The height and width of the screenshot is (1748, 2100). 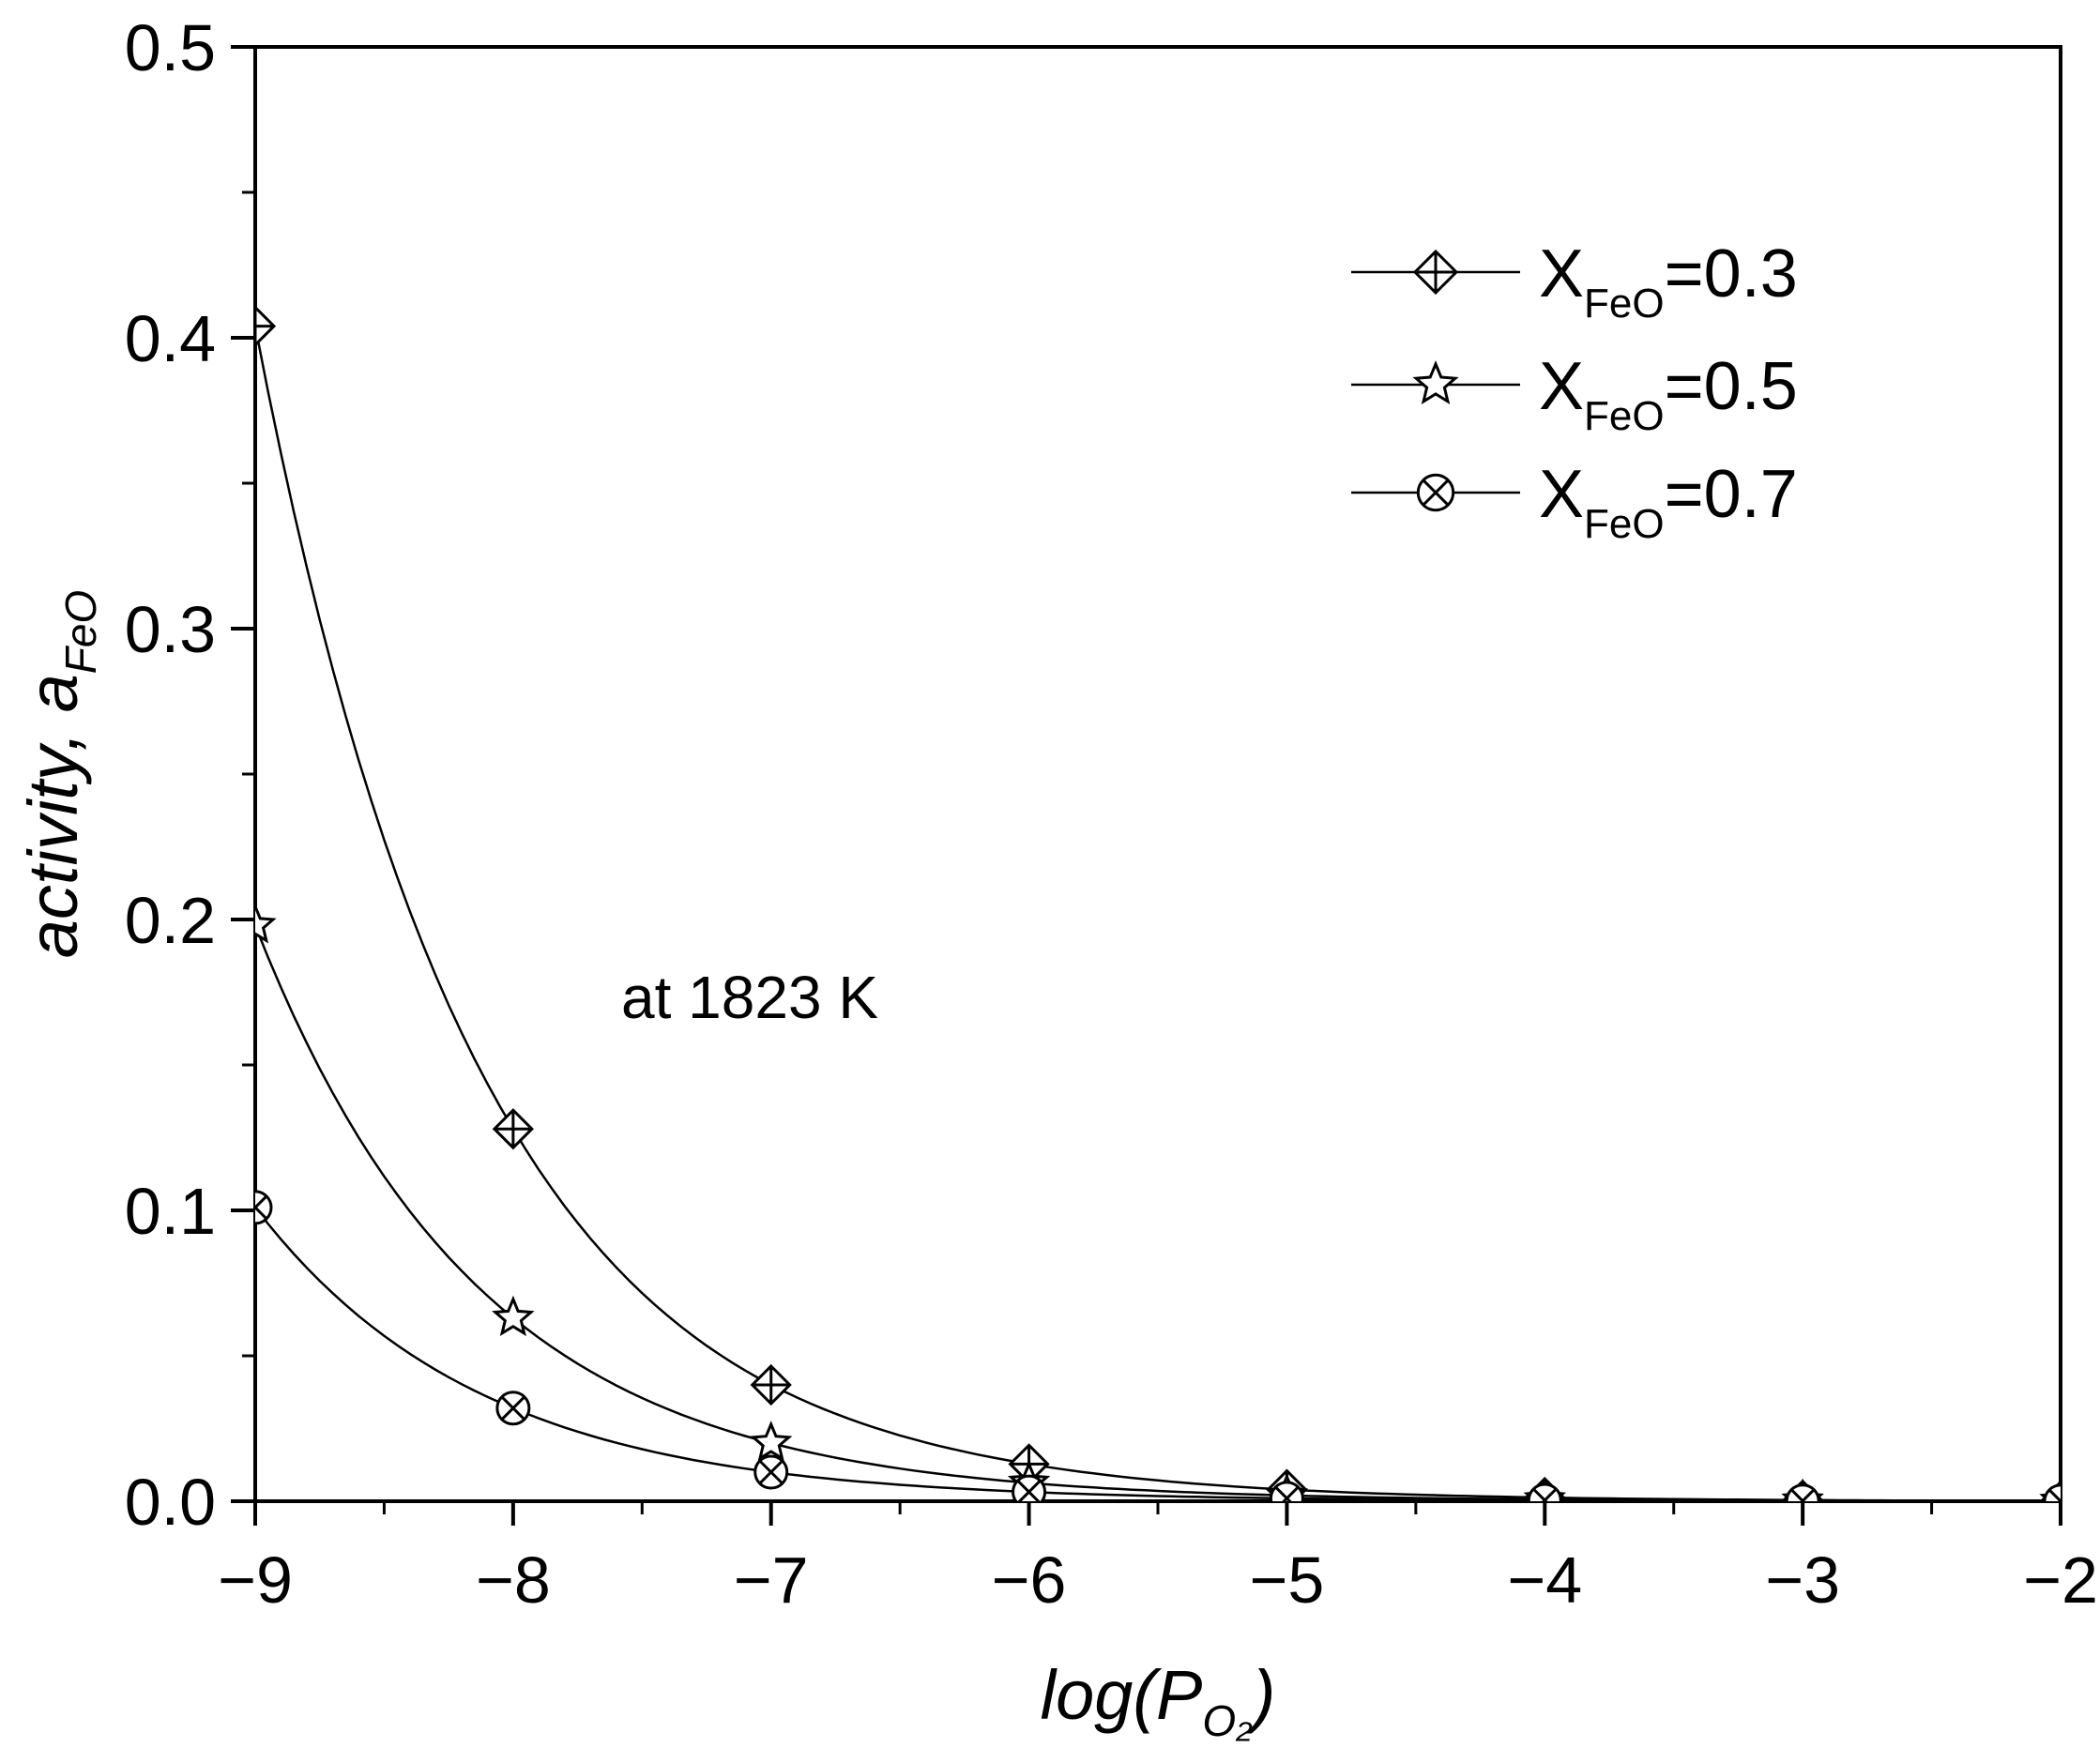 I want to click on x-tick-label: −6, so click(x=1029, y=1580).